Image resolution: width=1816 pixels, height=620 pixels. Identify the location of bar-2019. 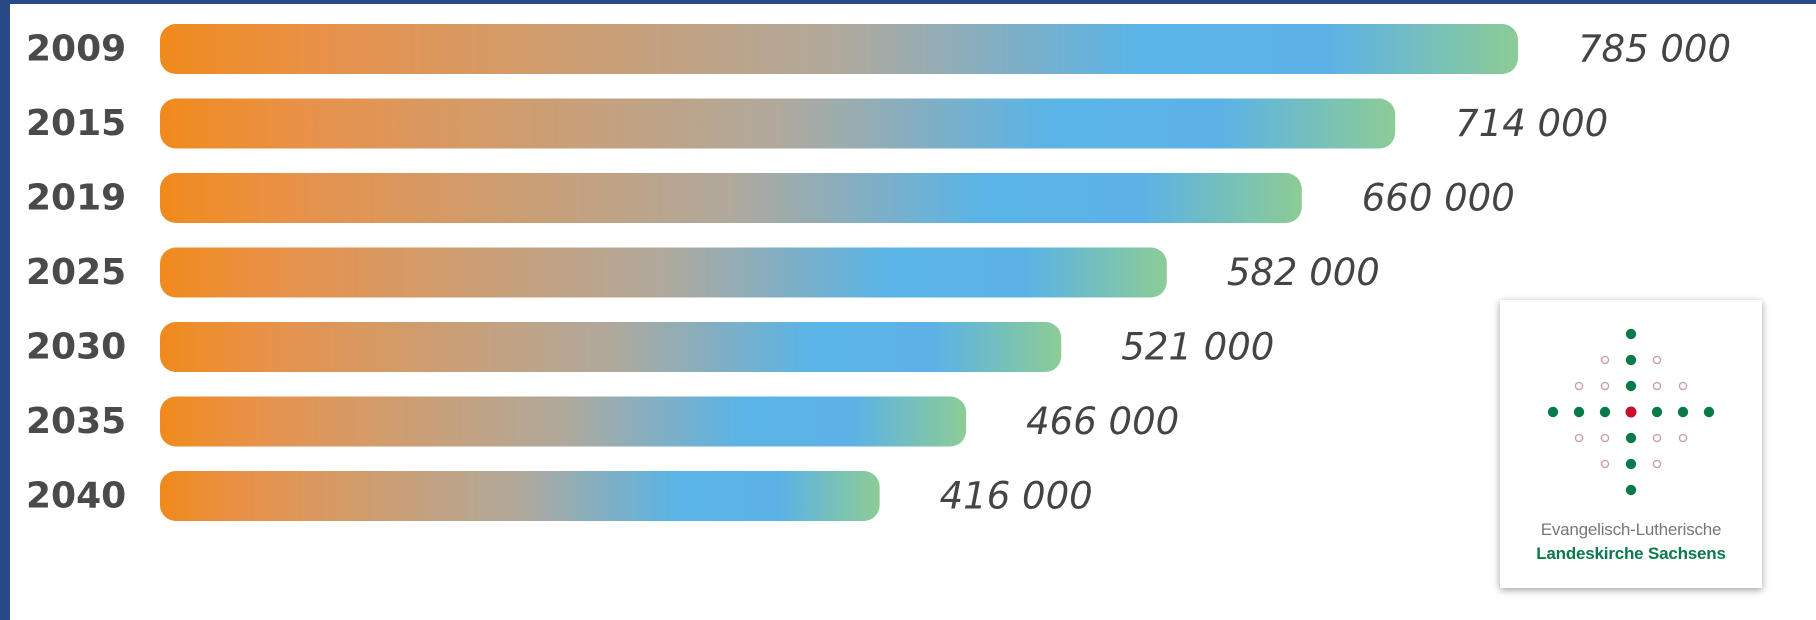
(731, 198).